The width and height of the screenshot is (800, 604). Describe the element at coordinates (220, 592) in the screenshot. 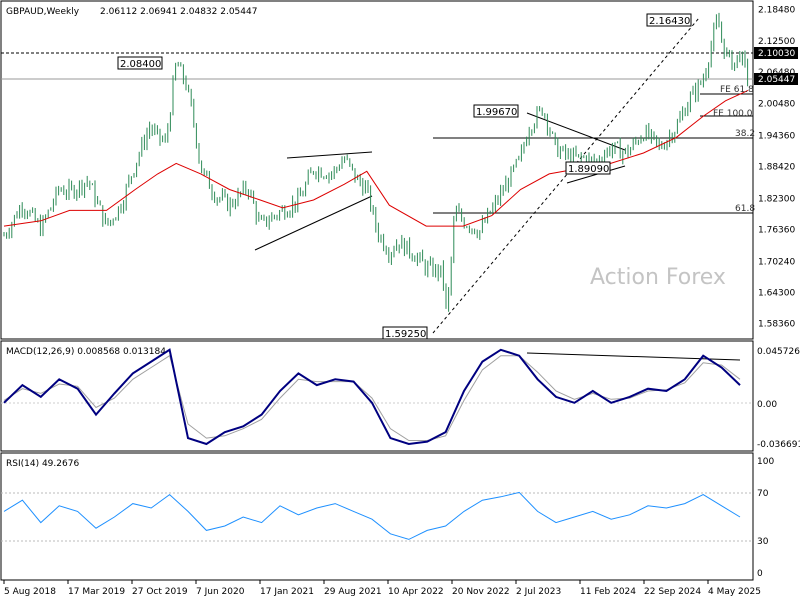

I see `x-tick-label: 7 Jun 2020` at that location.